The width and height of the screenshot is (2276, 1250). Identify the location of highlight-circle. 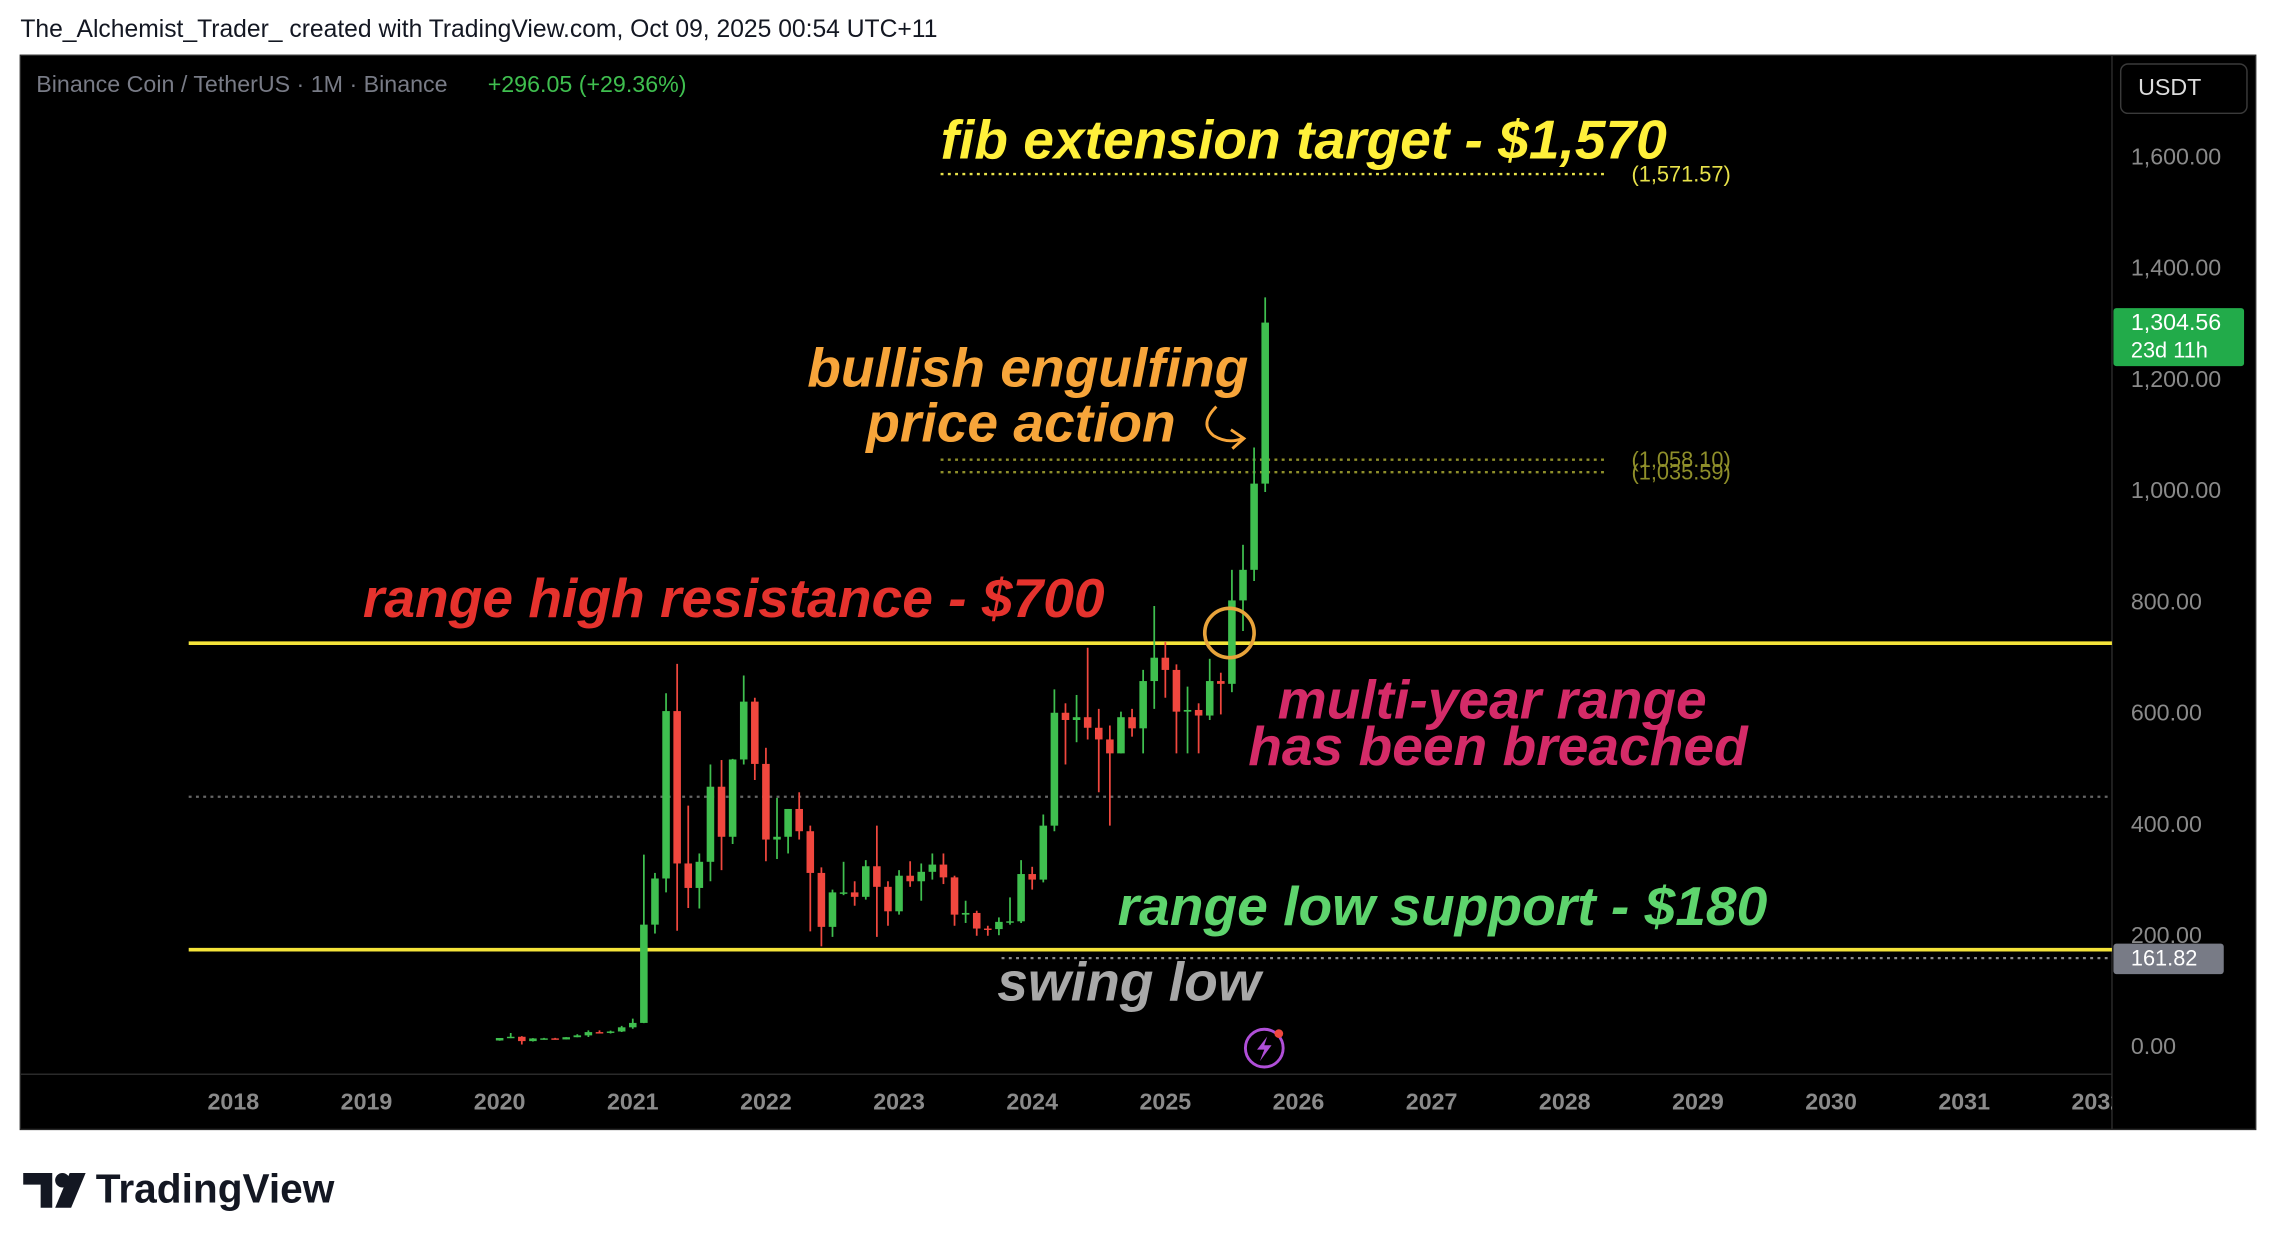
(1229, 633).